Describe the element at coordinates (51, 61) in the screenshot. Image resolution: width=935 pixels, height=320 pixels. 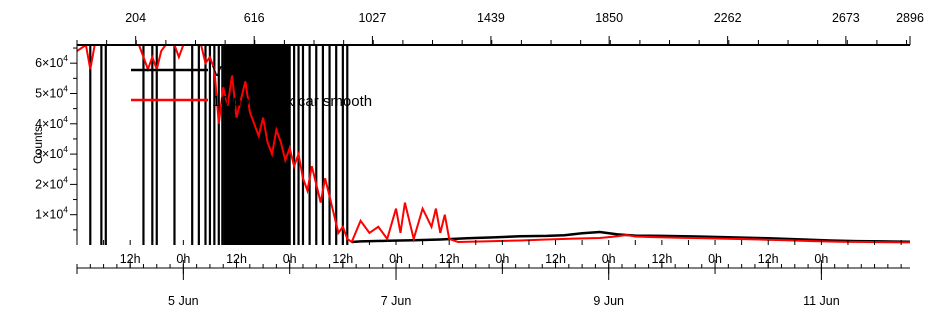
I see `y-tick-label: 6×10⁴` at that location.